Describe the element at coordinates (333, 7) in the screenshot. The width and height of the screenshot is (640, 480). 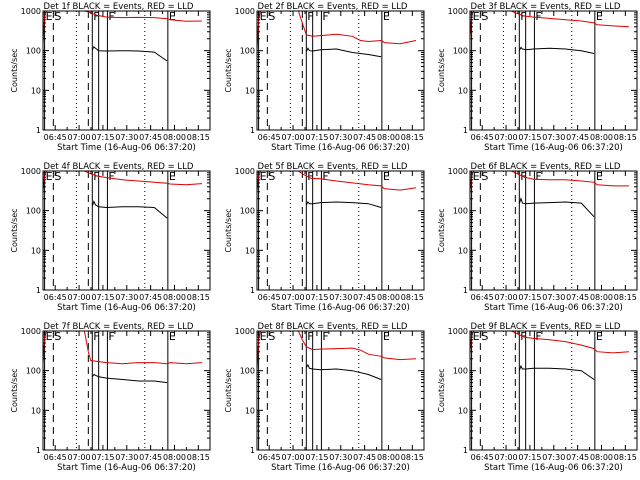
I see `panel-title: Det 2f BLACK = Events, RED = LLD` at that location.